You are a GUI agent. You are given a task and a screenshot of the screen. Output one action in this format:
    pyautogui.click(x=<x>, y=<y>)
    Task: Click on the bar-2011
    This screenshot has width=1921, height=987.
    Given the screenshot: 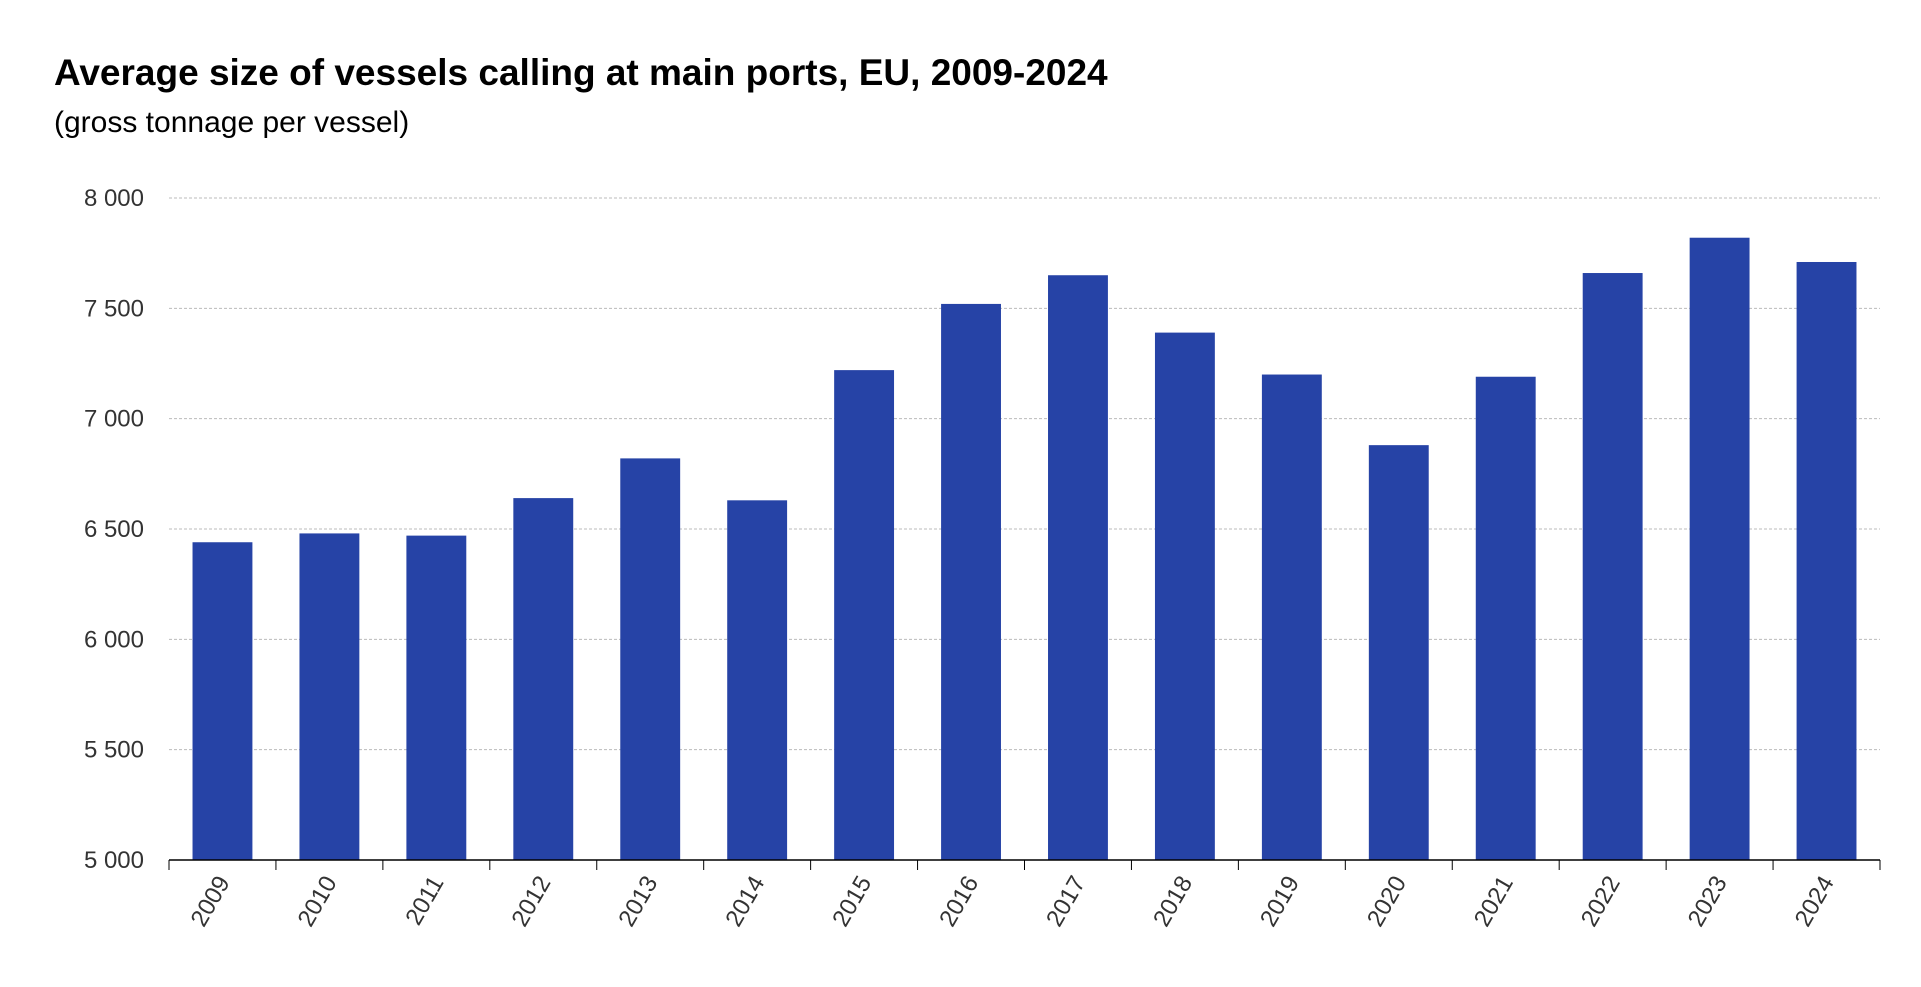 What is the action you would take?
    pyautogui.click(x=436, y=697)
    